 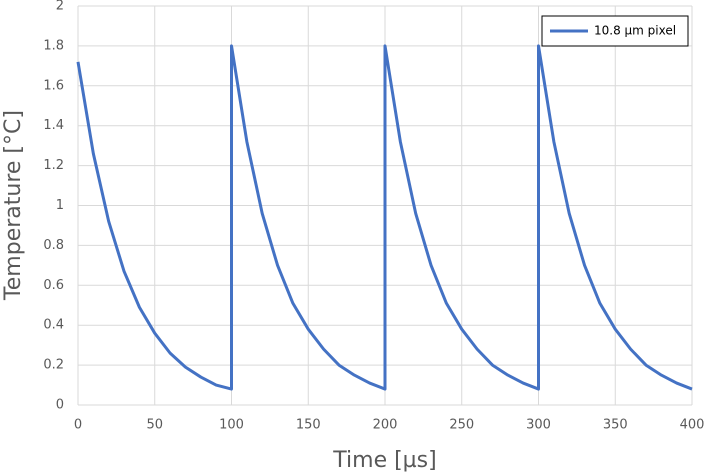 I want to click on x-tick-label: 150, so click(x=308, y=425).